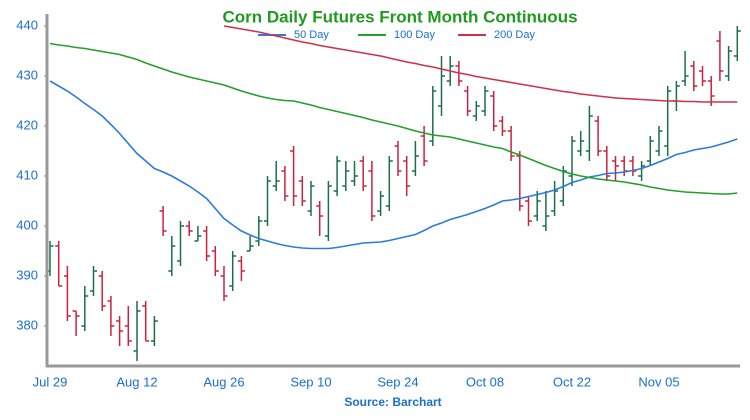 The height and width of the screenshot is (420, 750). Describe the element at coordinates (27, 24) in the screenshot. I see `y-tick-label: 440` at that location.